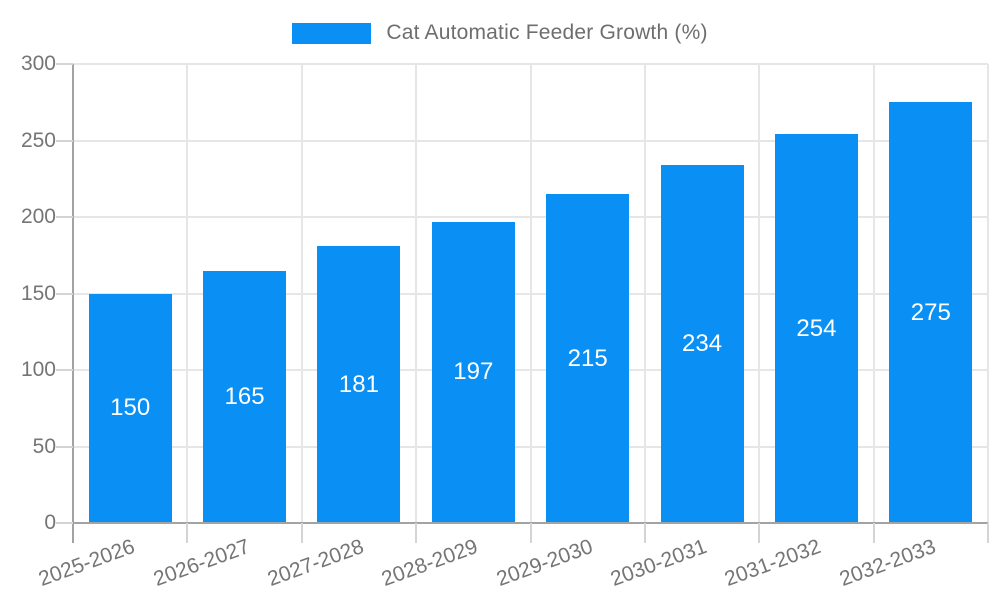 Image resolution: width=1000 pixels, height=609 pixels. I want to click on y-tick-label: 250, so click(38, 140).